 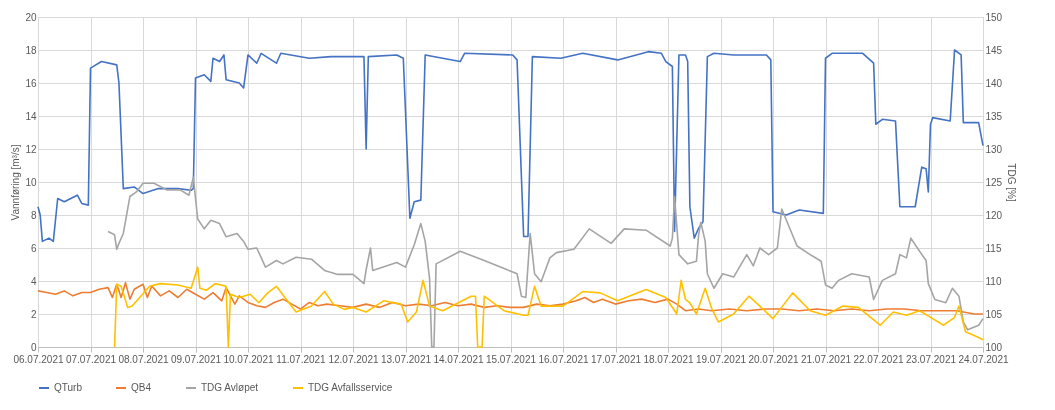 What do you see at coordinates (141, 387) in the screenshot?
I see `legend-label: QB4` at bounding box center [141, 387].